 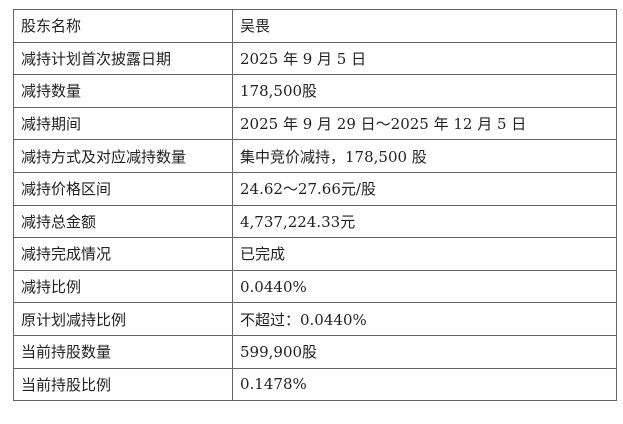 What do you see at coordinates (123, 156) in the screenshot?
I see `row-label: 减持方式及对应减持数量` at bounding box center [123, 156].